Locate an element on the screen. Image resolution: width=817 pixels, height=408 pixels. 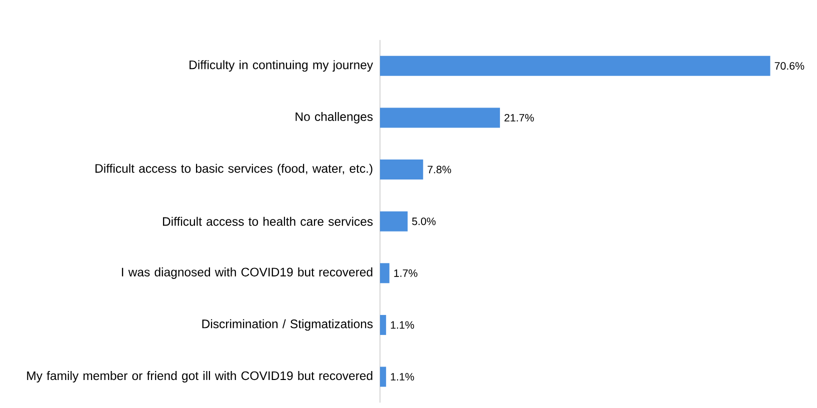
y-tick-label: Difficult access to basic services (food, water, etc.) is located at coordinates (234, 170).